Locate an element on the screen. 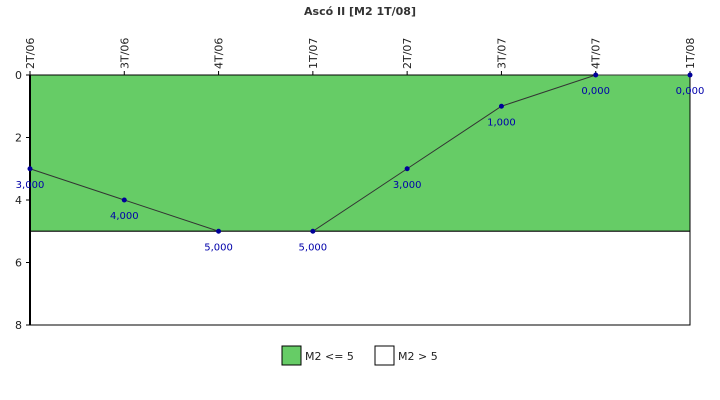  x-tick-label: 4T/06 is located at coordinates (219, 53).